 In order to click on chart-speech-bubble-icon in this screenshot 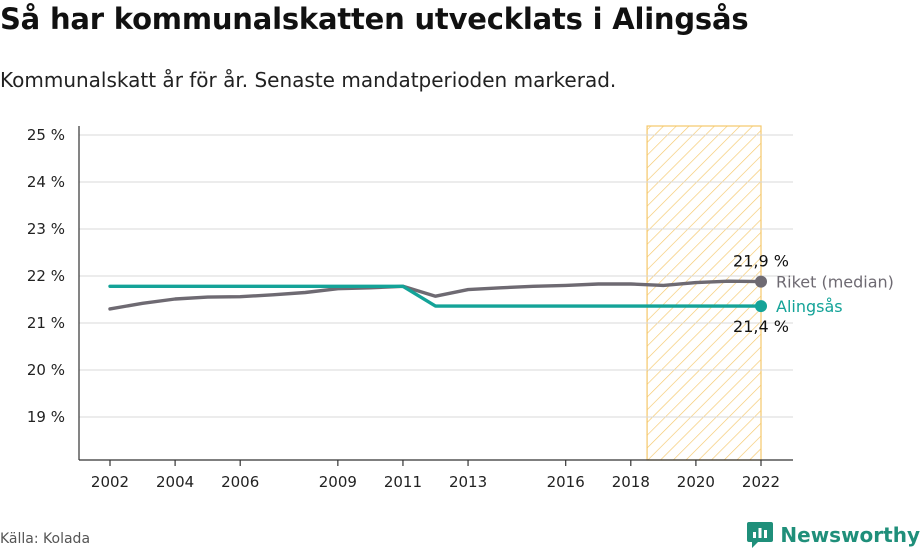, I will do `click(760, 535)`.